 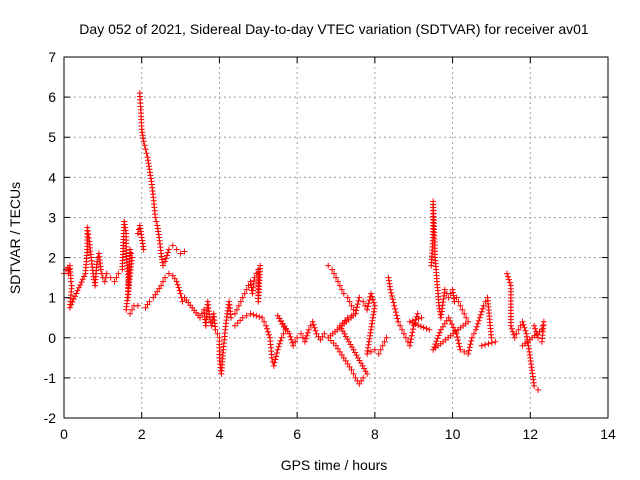 I want to click on y-tick-label: -2, so click(x=50, y=418).